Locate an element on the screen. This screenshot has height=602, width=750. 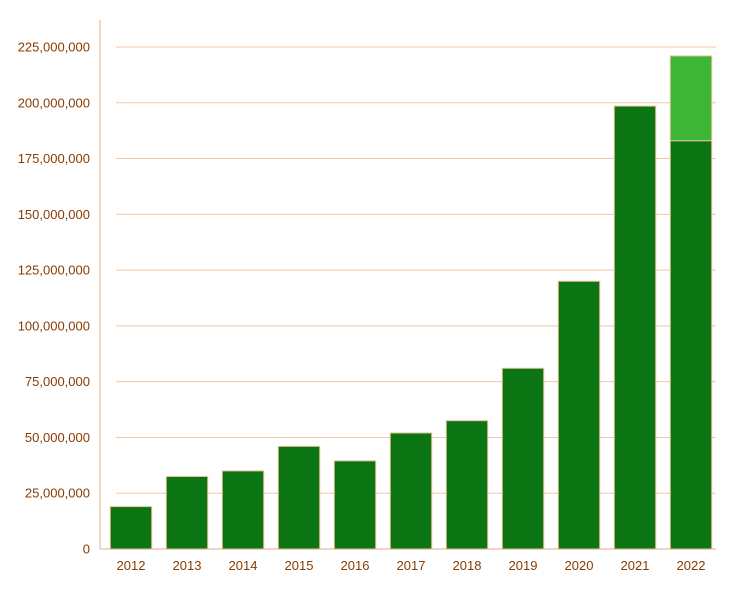
bar-2015 is located at coordinates (299, 497).